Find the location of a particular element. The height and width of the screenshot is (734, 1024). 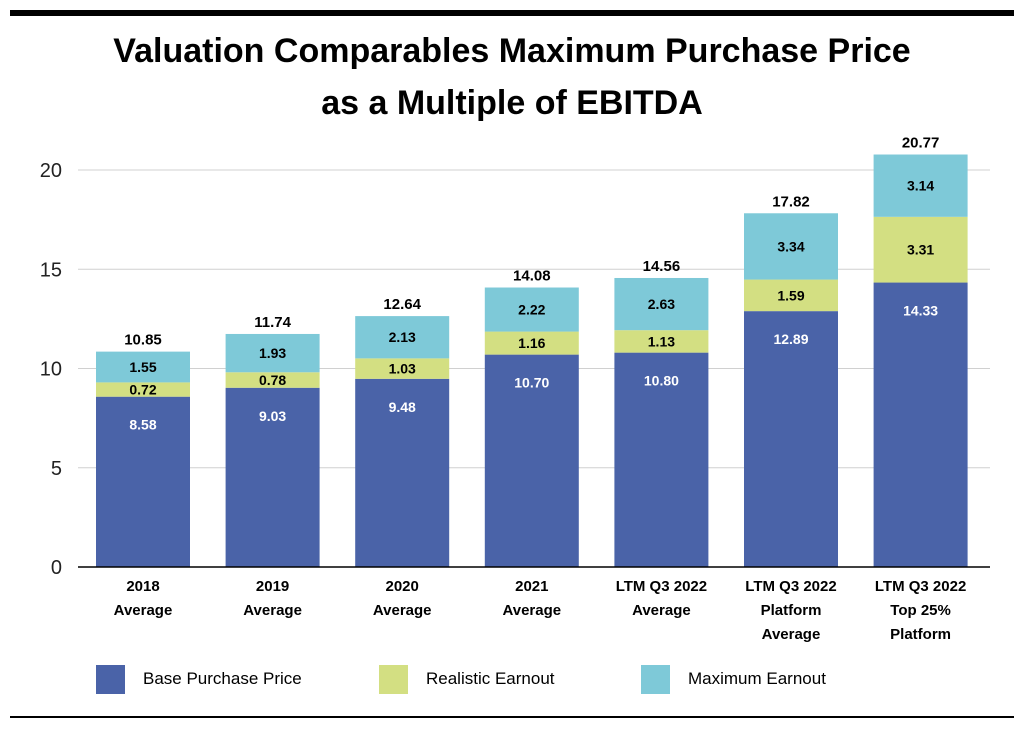

data-label: 2.13 is located at coordinates (402, 337).